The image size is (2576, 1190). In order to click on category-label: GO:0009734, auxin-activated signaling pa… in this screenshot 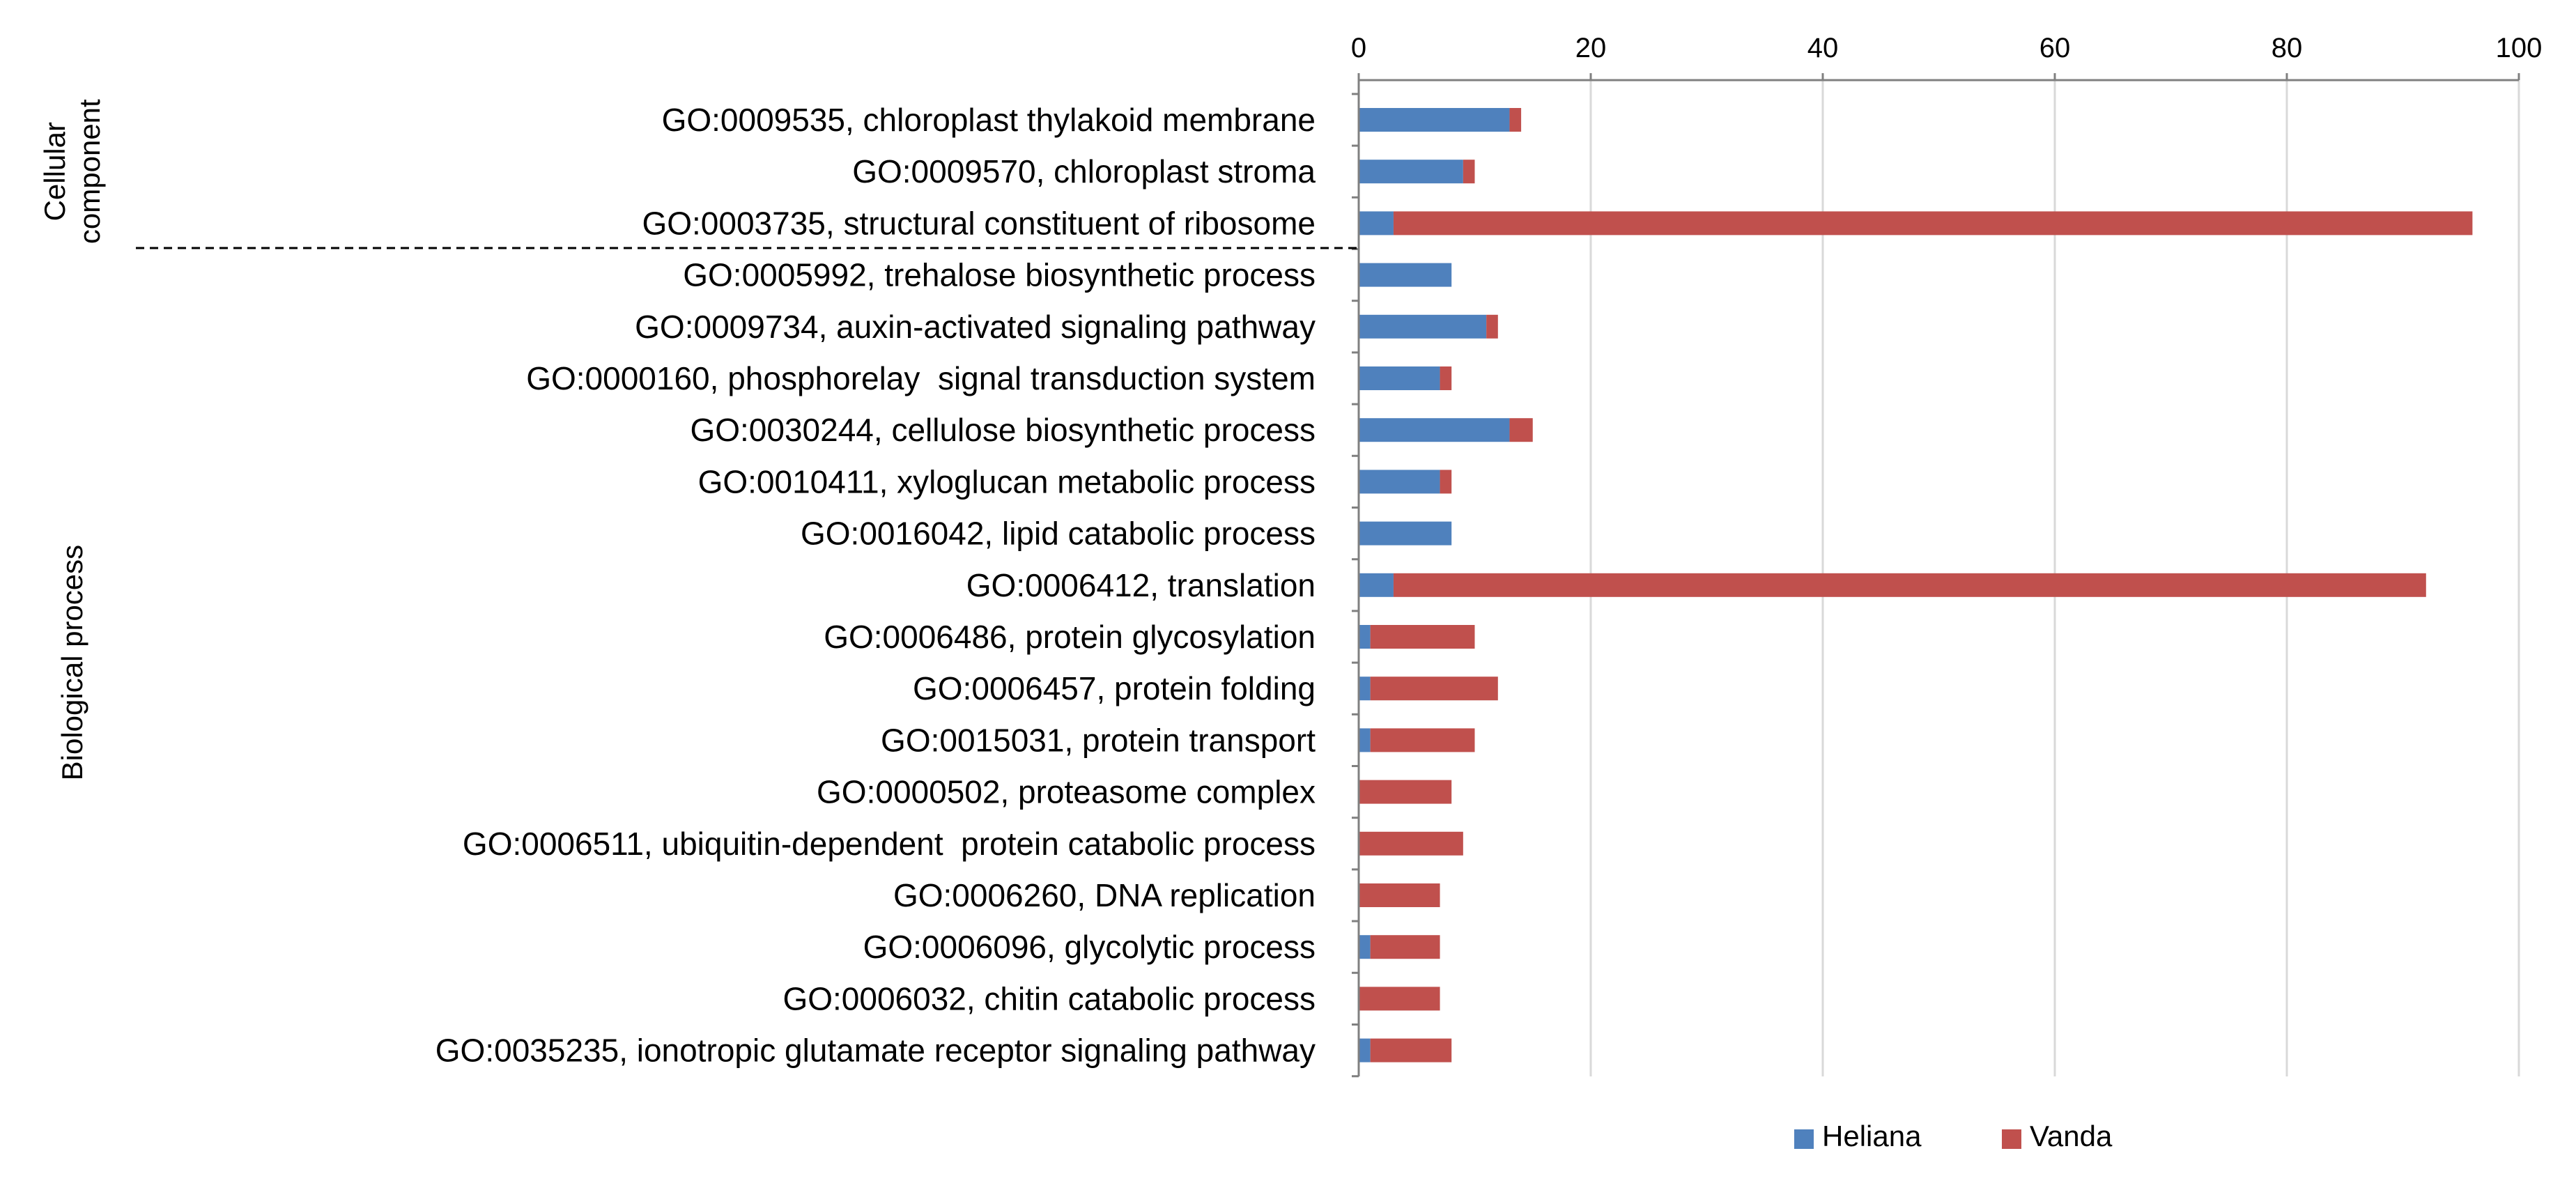, I will do `click(975, 327)`.